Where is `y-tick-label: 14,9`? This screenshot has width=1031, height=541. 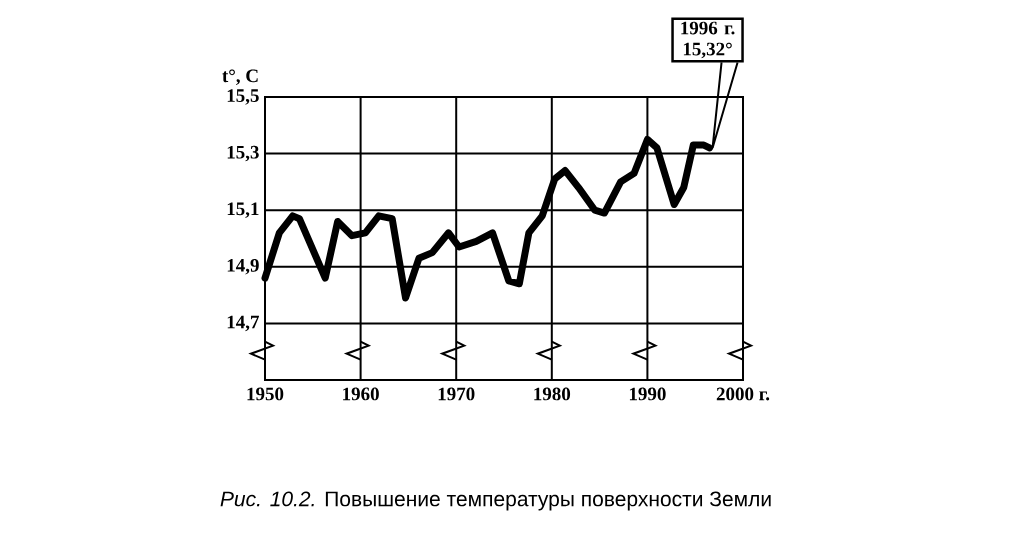 y-tick-label: 14,9 is located at coordinates (243, 267).